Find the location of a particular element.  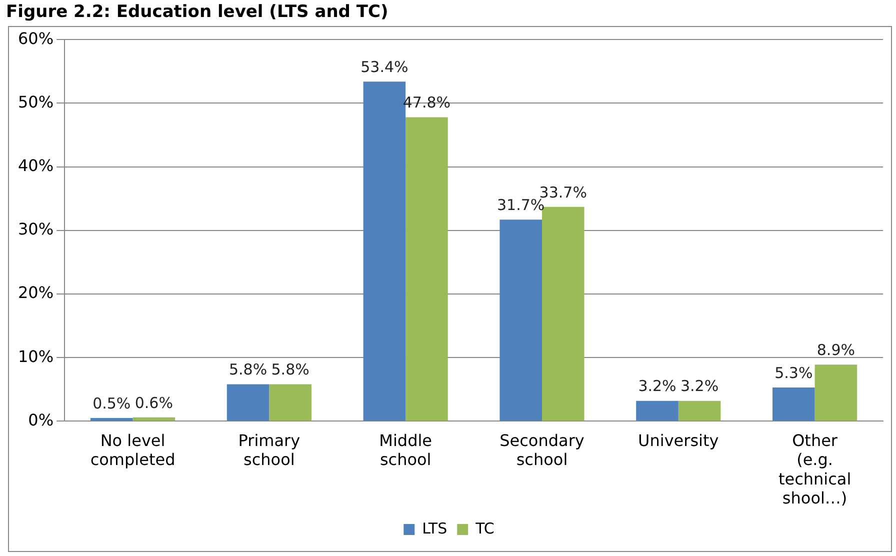

data-label: 8.9% is located at coordinates (835, 349).